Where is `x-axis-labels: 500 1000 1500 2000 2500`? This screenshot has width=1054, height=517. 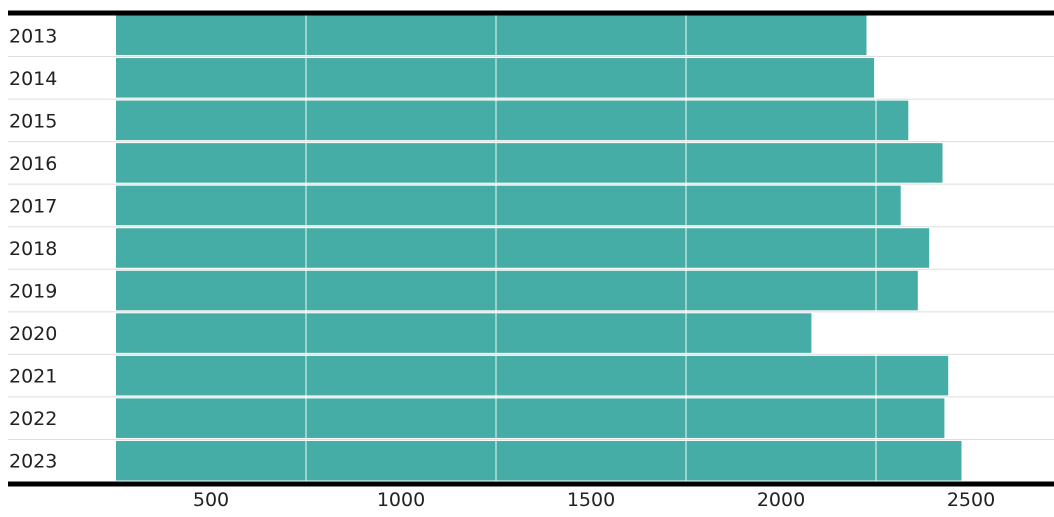
x-axis-labels: 500 1000 1500 2000 2500 is located at coordinates (594, 500).